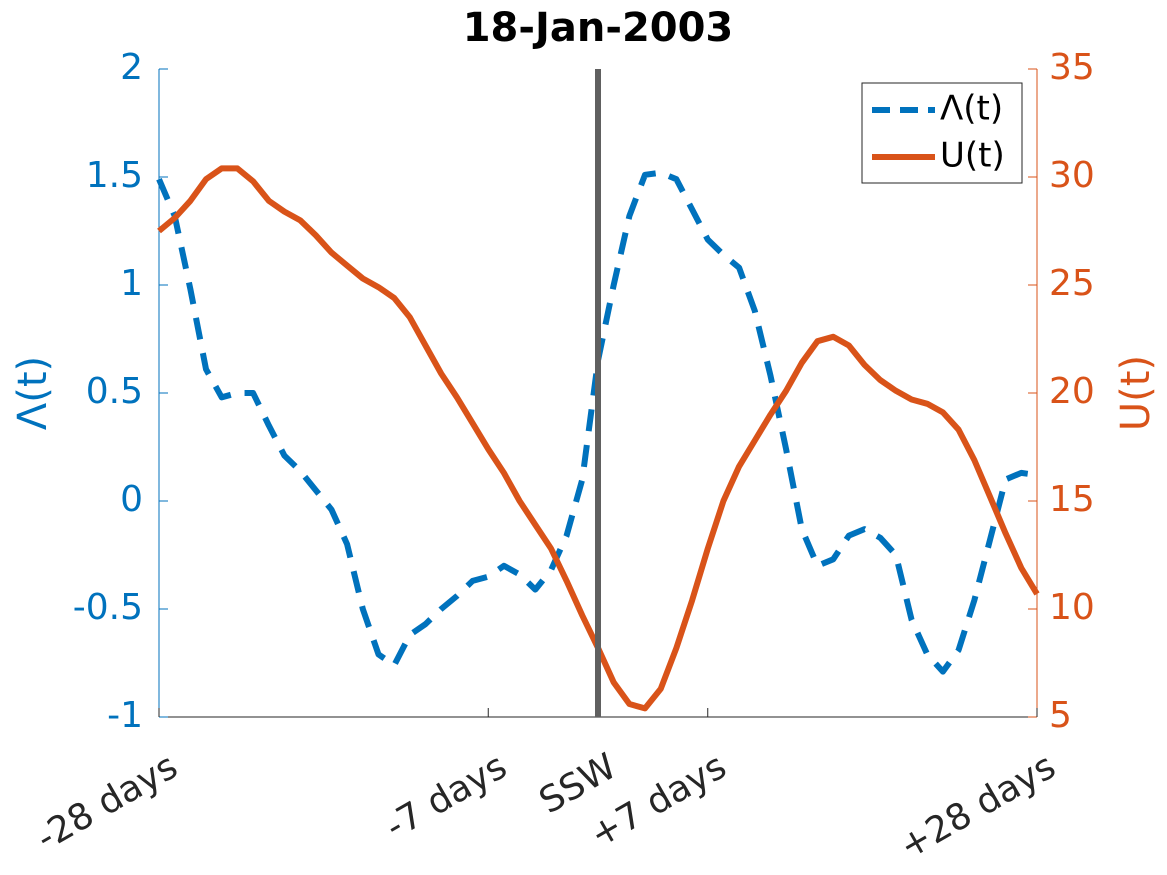 The height and width of the screenshot is (875, 1167). I want to click on y-tick-label: -0.5, so click(108, 607).